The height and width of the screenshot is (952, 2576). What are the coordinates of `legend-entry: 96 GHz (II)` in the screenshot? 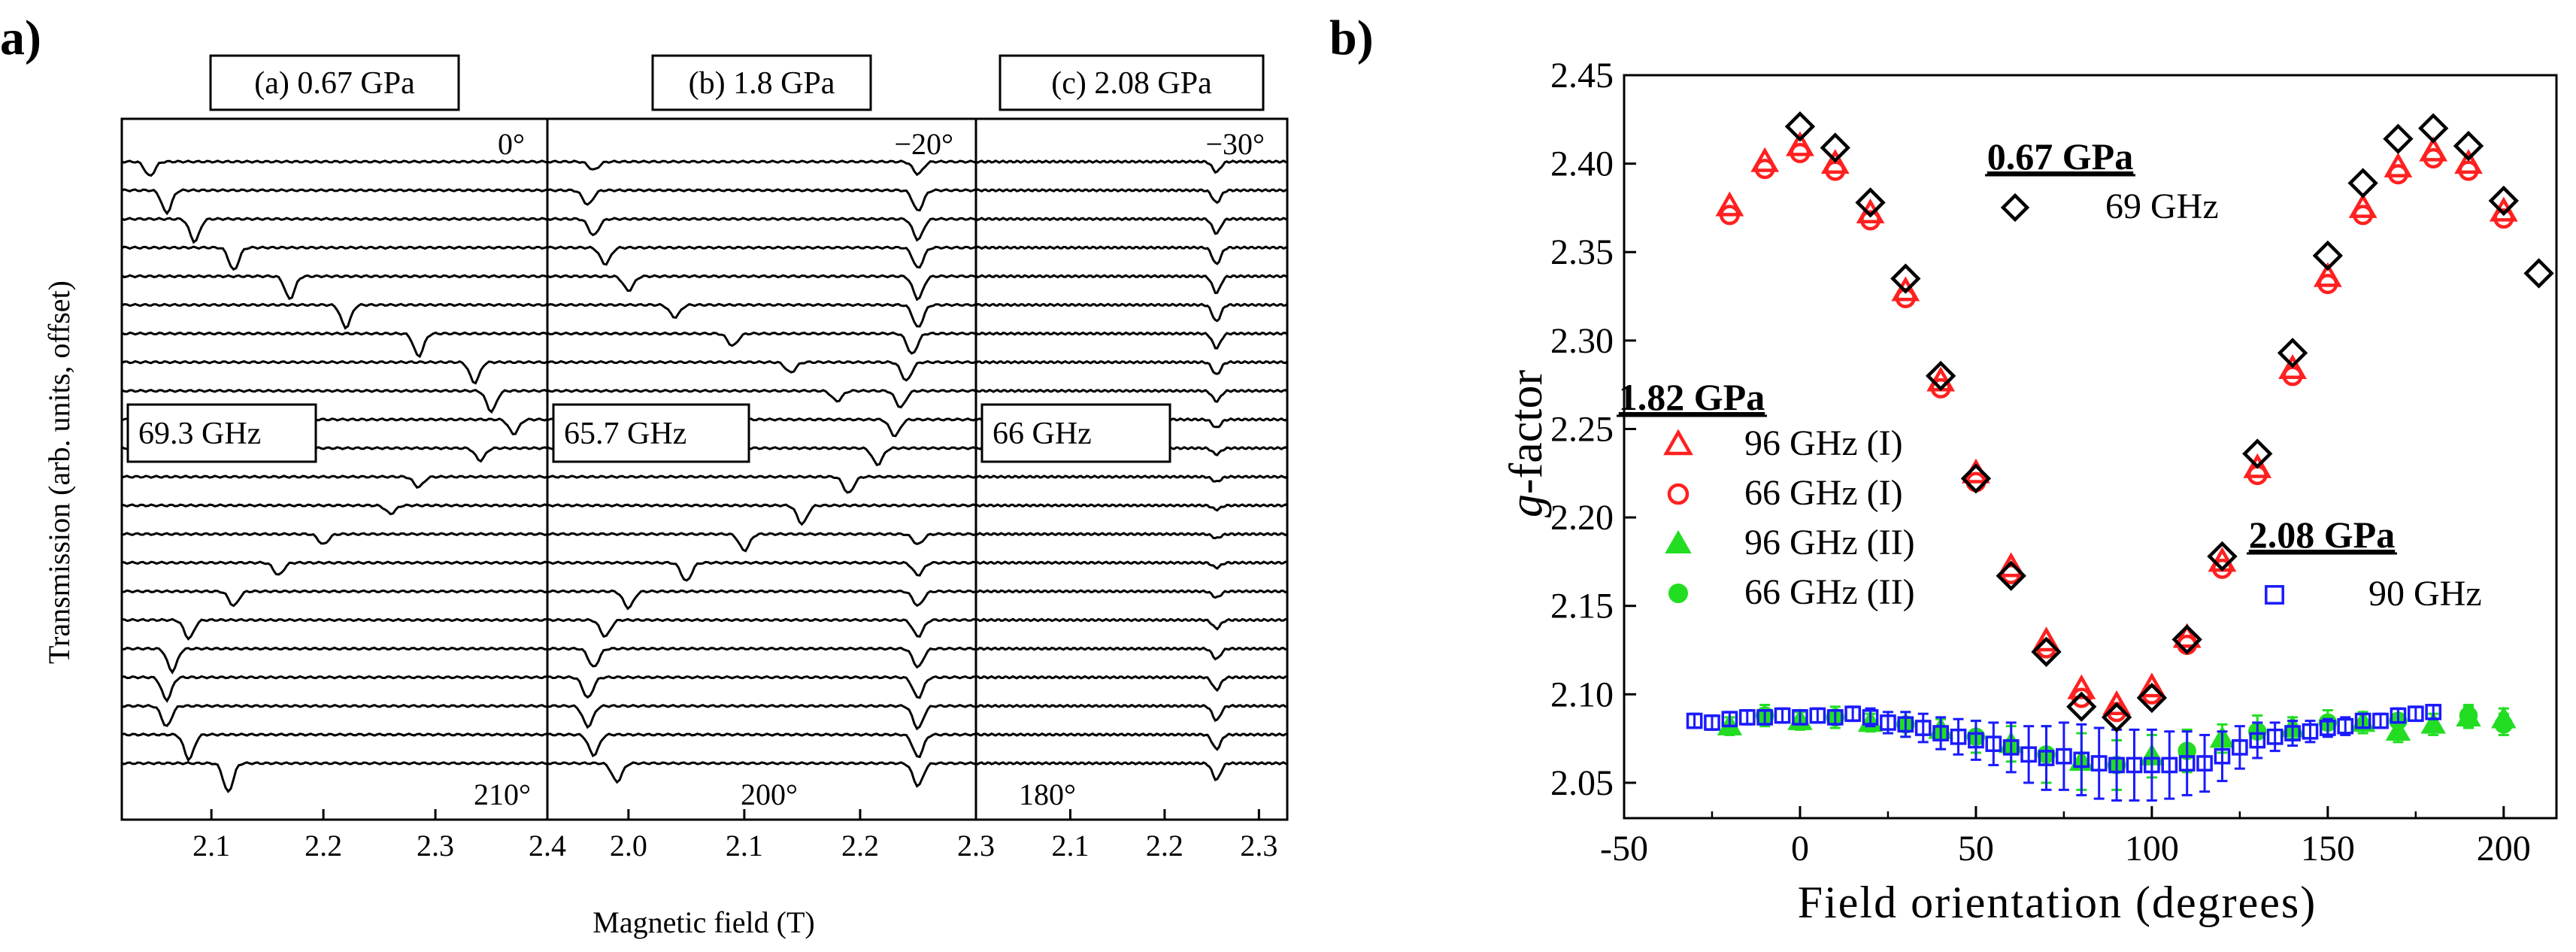 It's located at (1829, 542).